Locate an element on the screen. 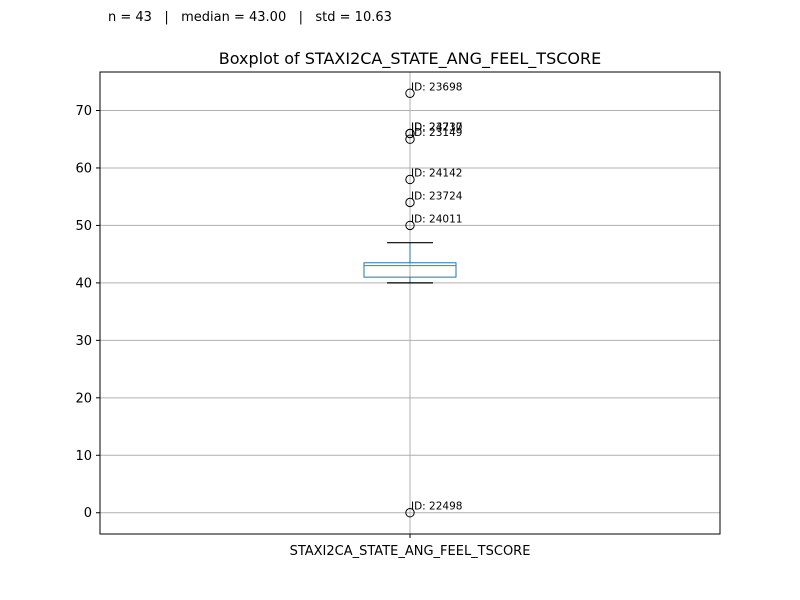  outlier-label: ID: 23710 is located at coordinates (436, 127).